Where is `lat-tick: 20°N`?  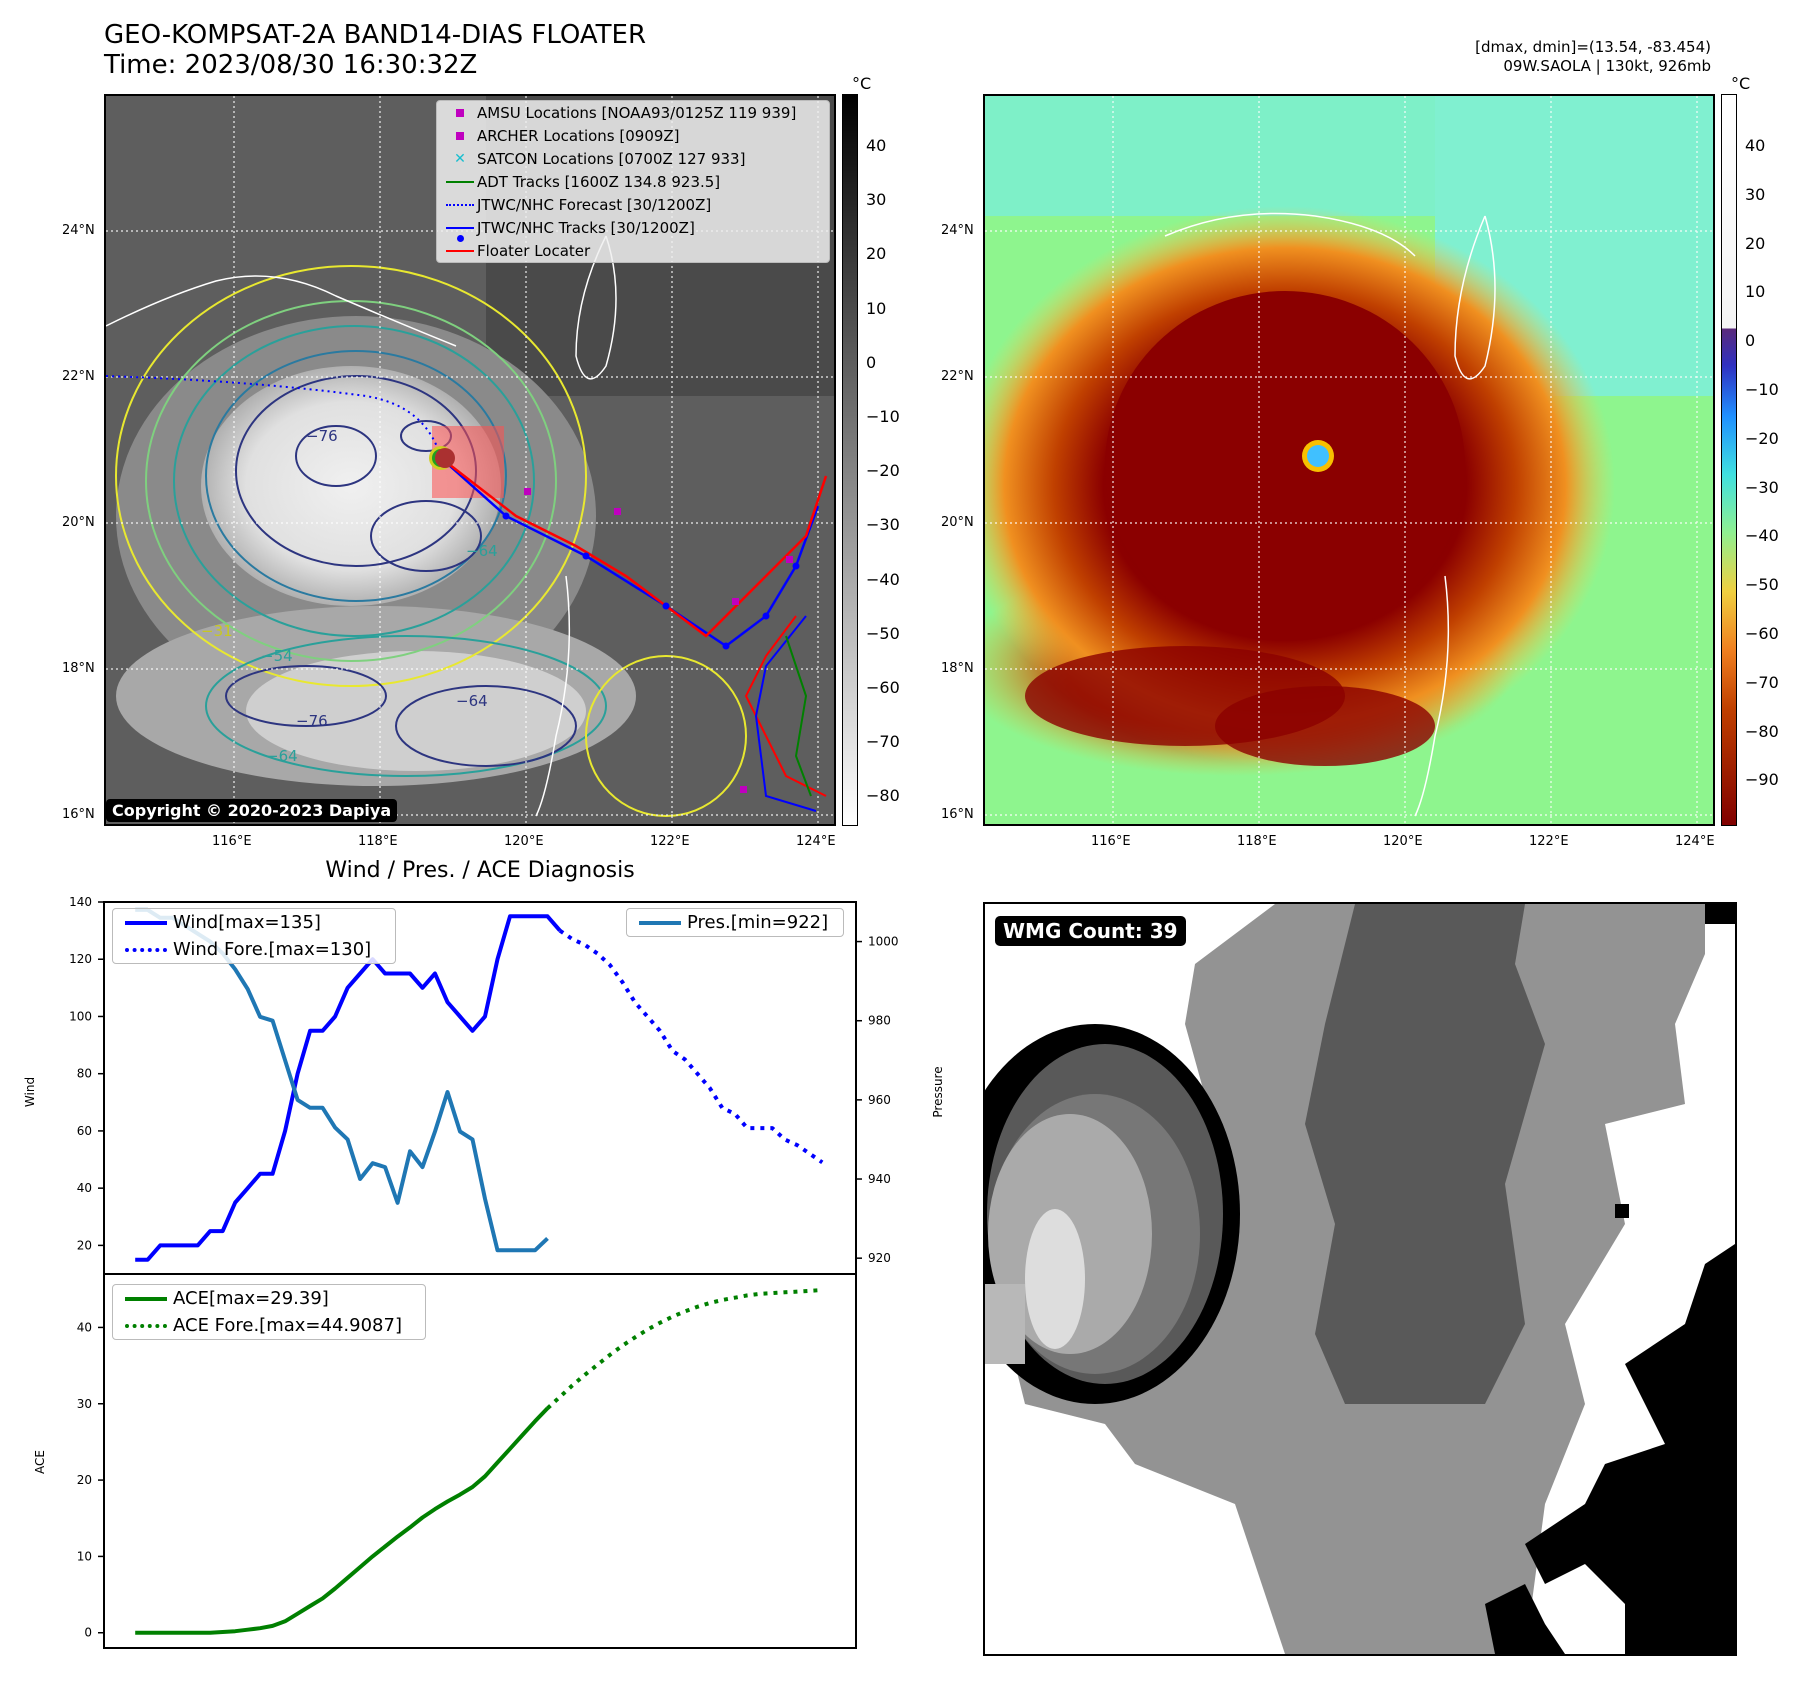 lat-tick: 20°N is located at coordinates (78, 522).